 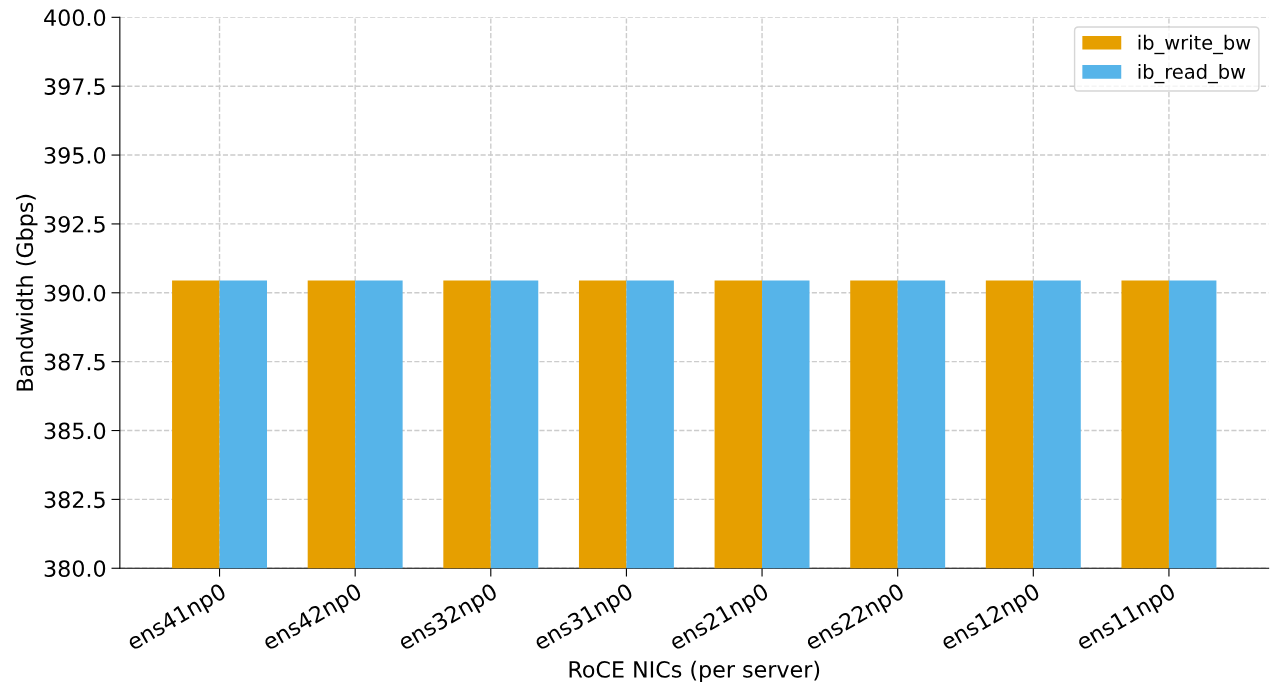 What do you see at coordinates (75, 293) in the screenshot?
I see `y-tick-label: 390.0` at bounding box center [75, 293].